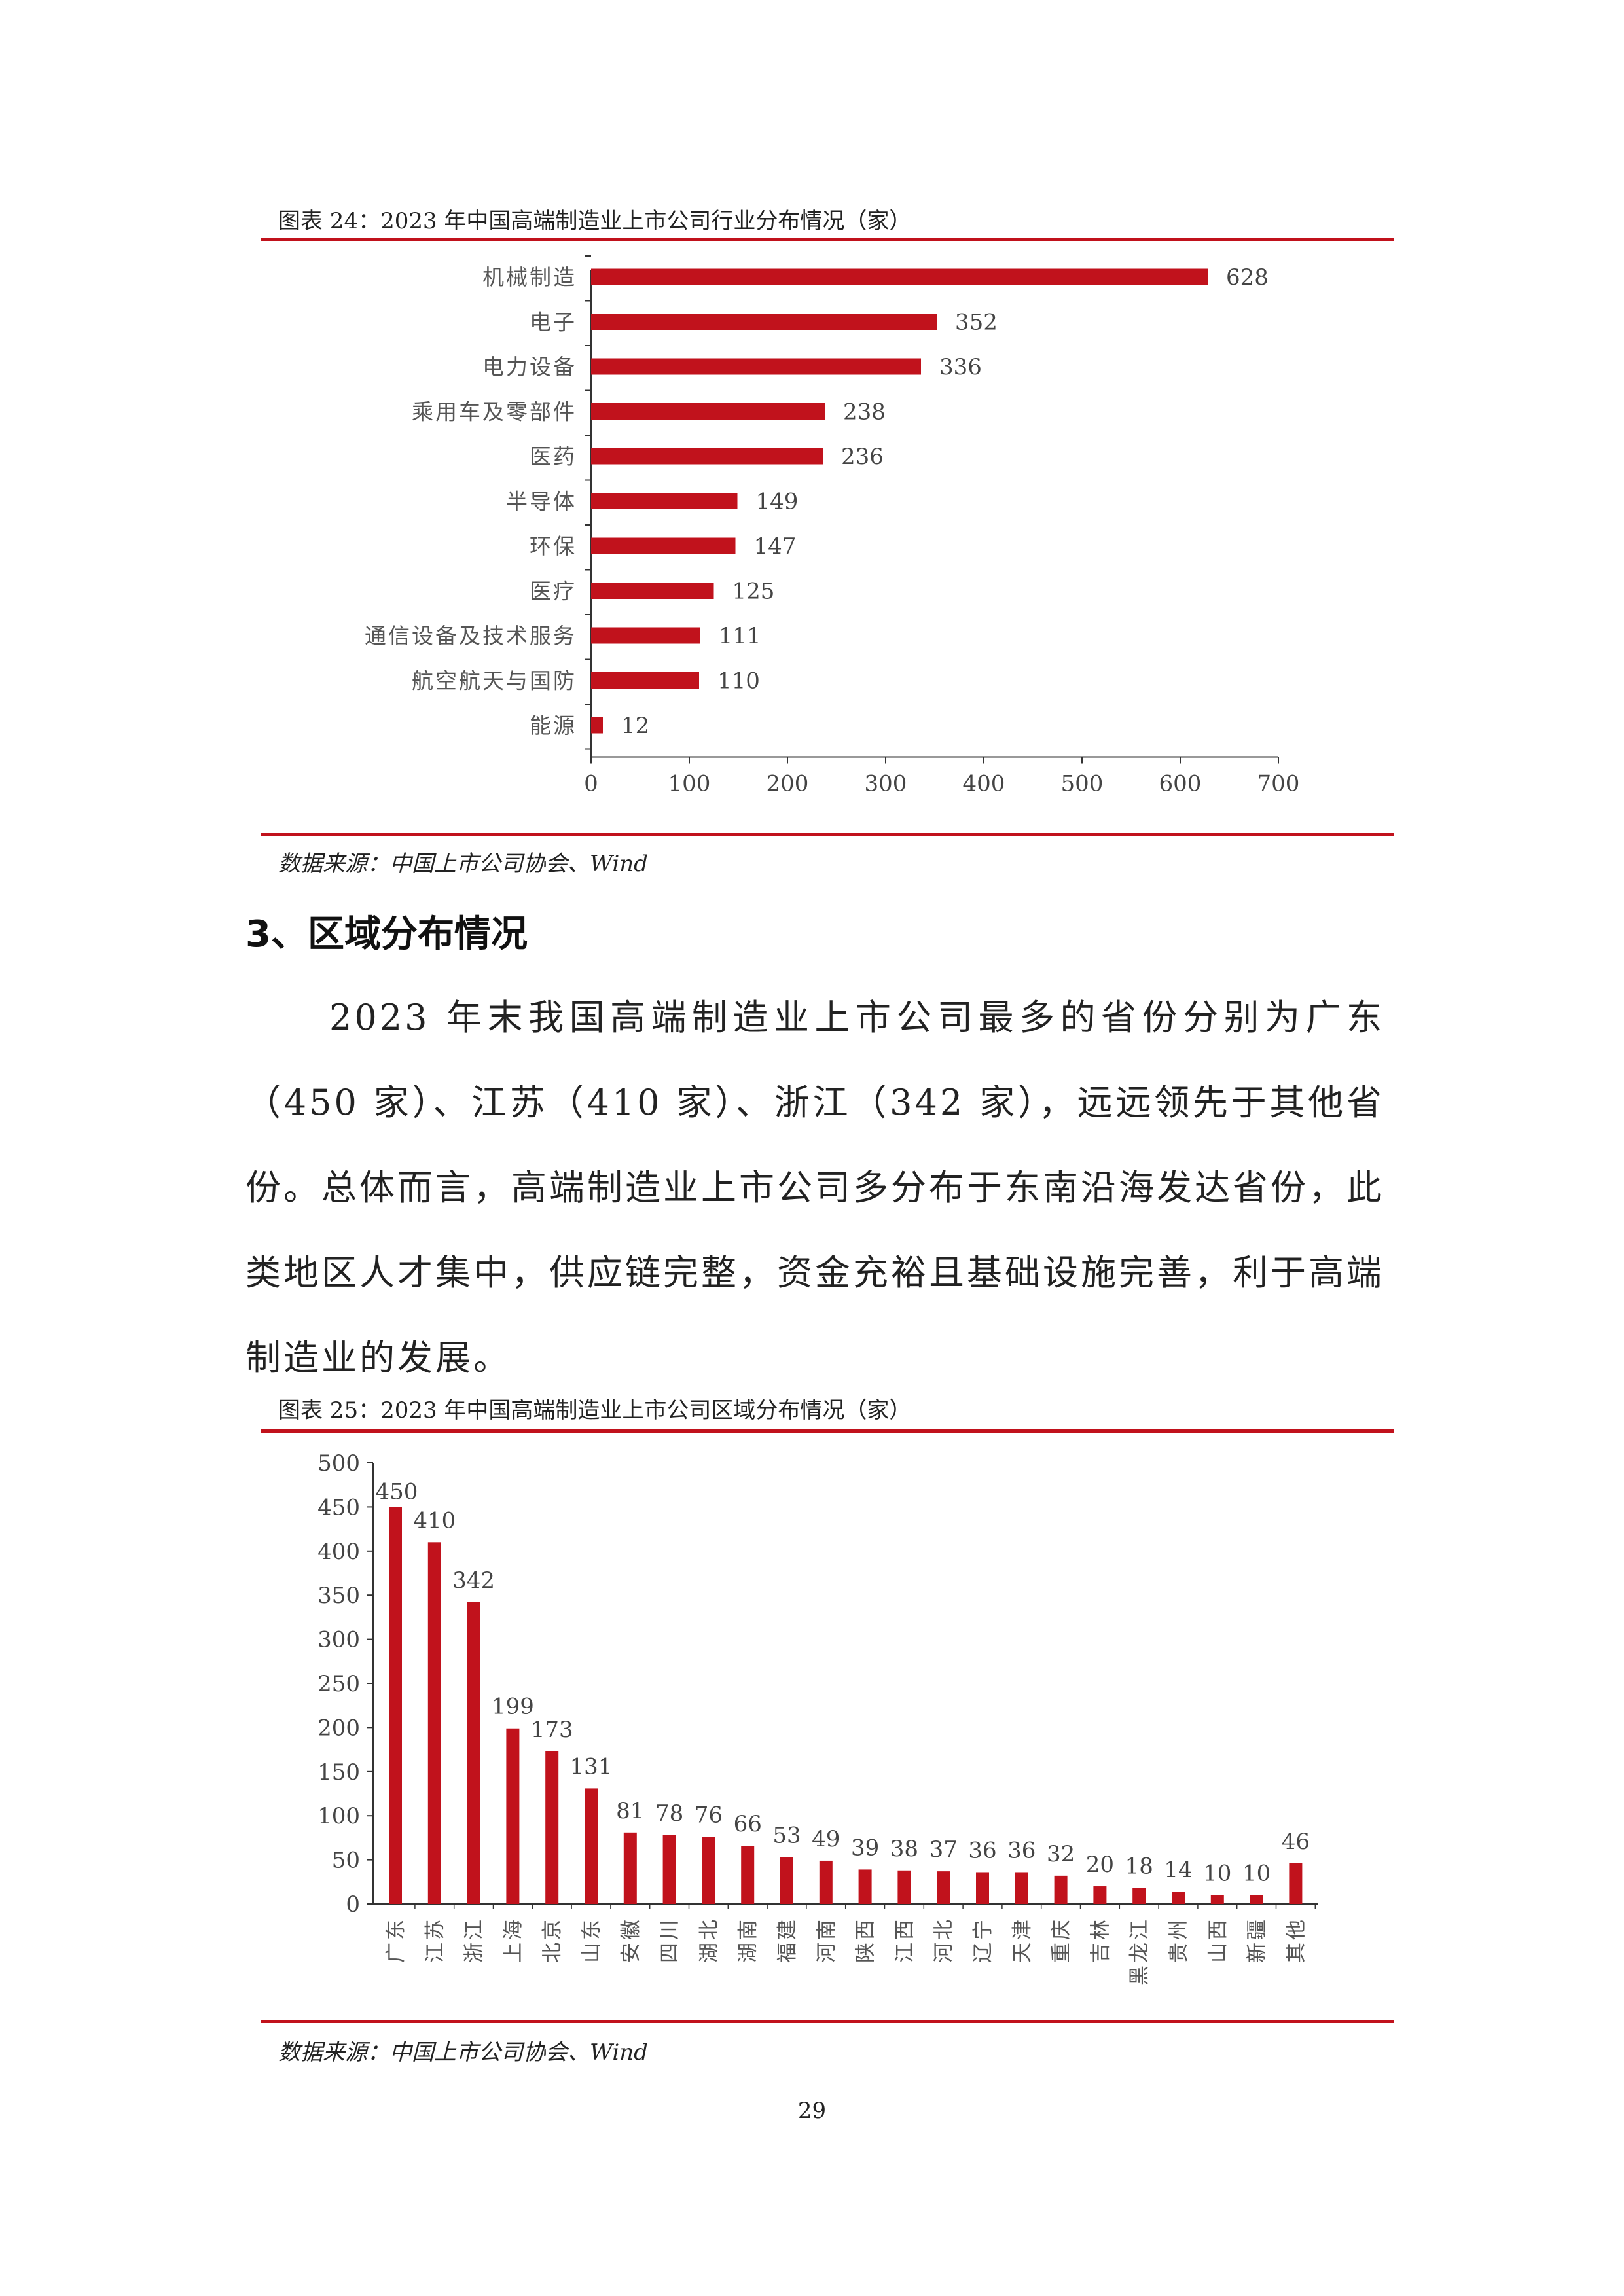  What do you see at coordinates (864, 412) in the screenshot?
I see `data-label: 238` at bounding box center [864, 412].